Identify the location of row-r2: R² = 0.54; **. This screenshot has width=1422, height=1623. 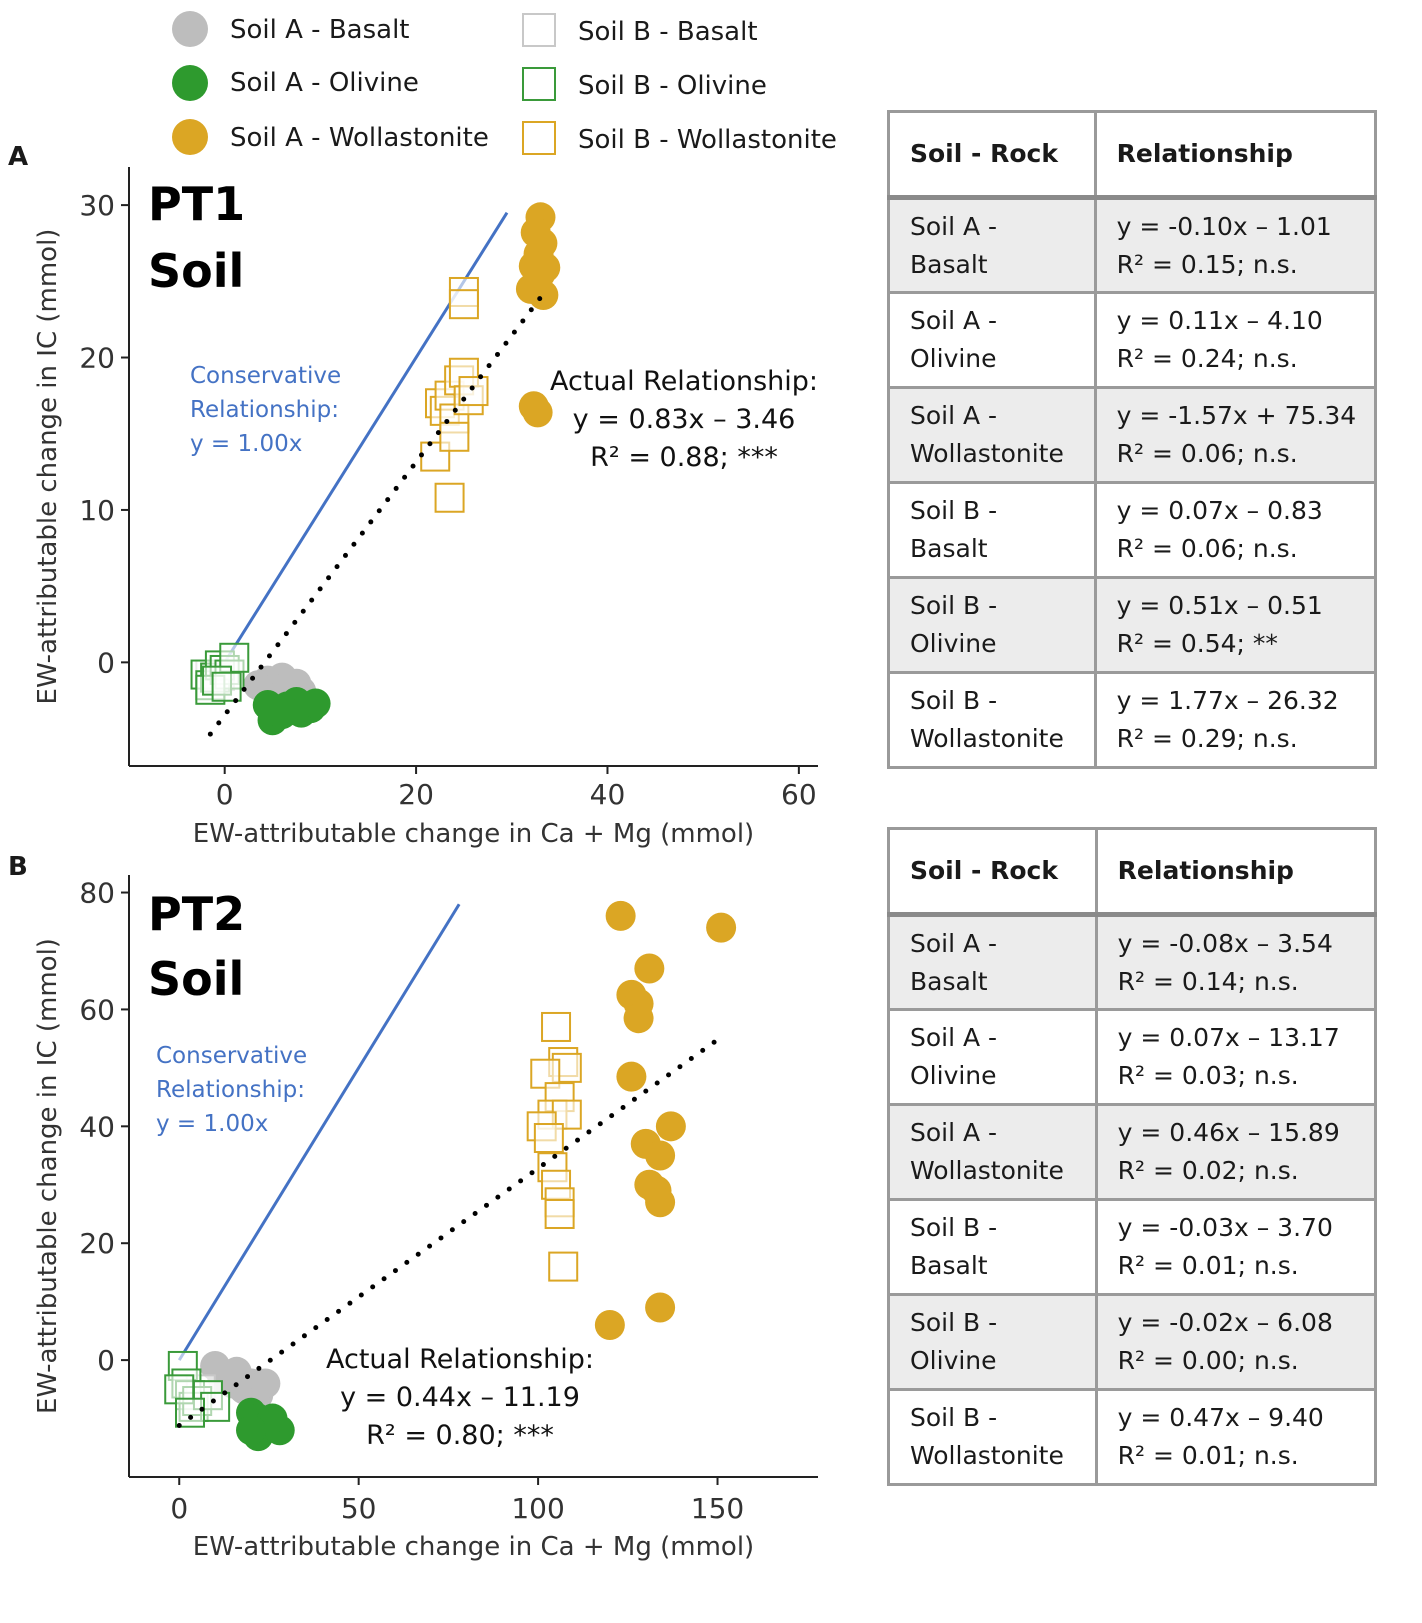
(1197, 643).